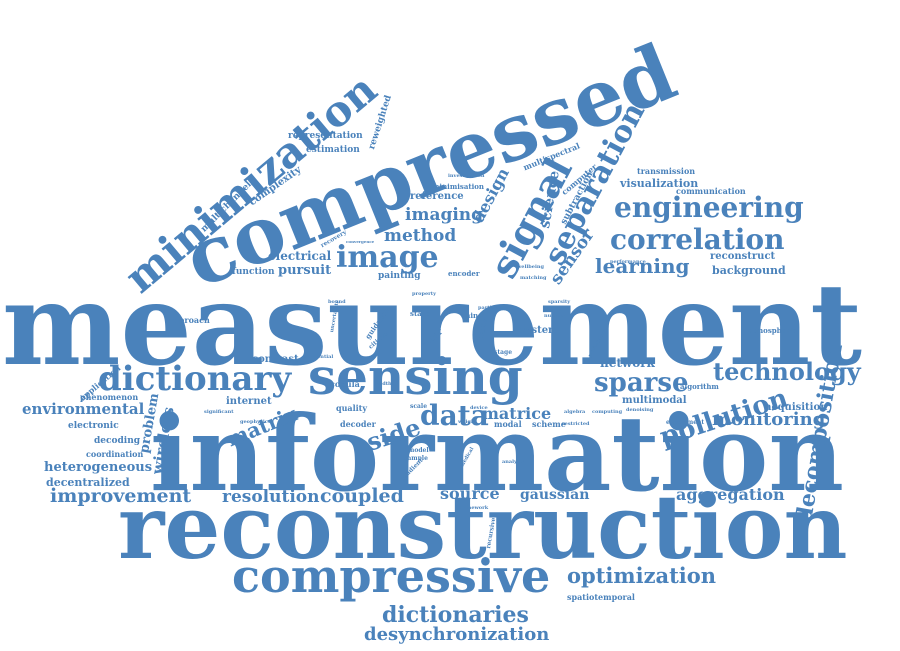 This screenshot has width=900, height=651. I want to click on word-improvement: improvement, so click(121, 496).